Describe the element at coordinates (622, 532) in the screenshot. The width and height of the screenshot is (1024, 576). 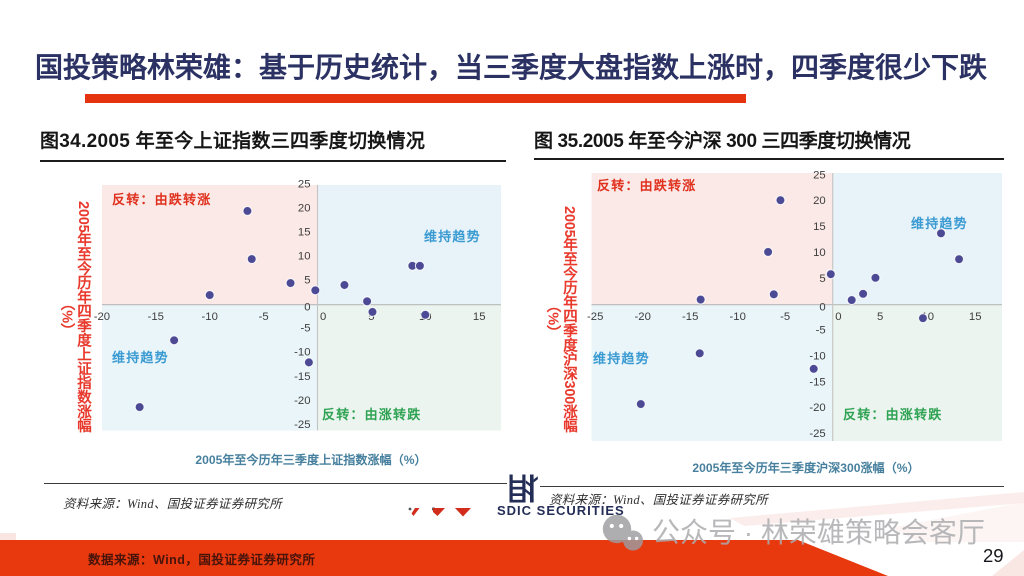
I see `wechat-icon` at that location.